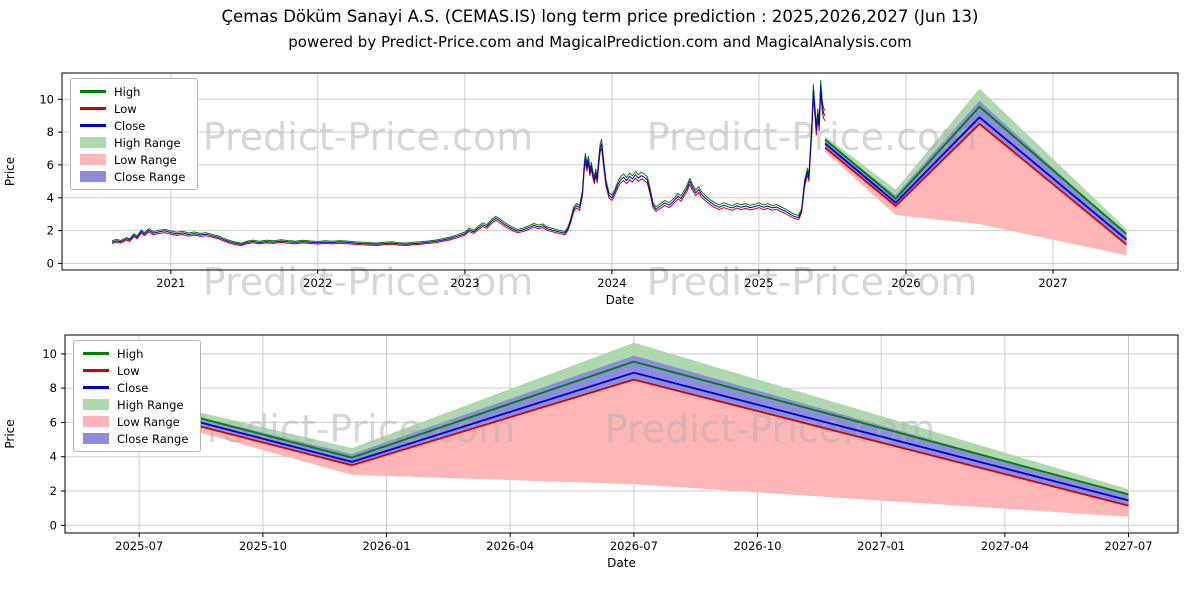  Describe the element at coordinates (757, 546) in the screenshot. I see `x-tick-label: 2026-10` at that location.